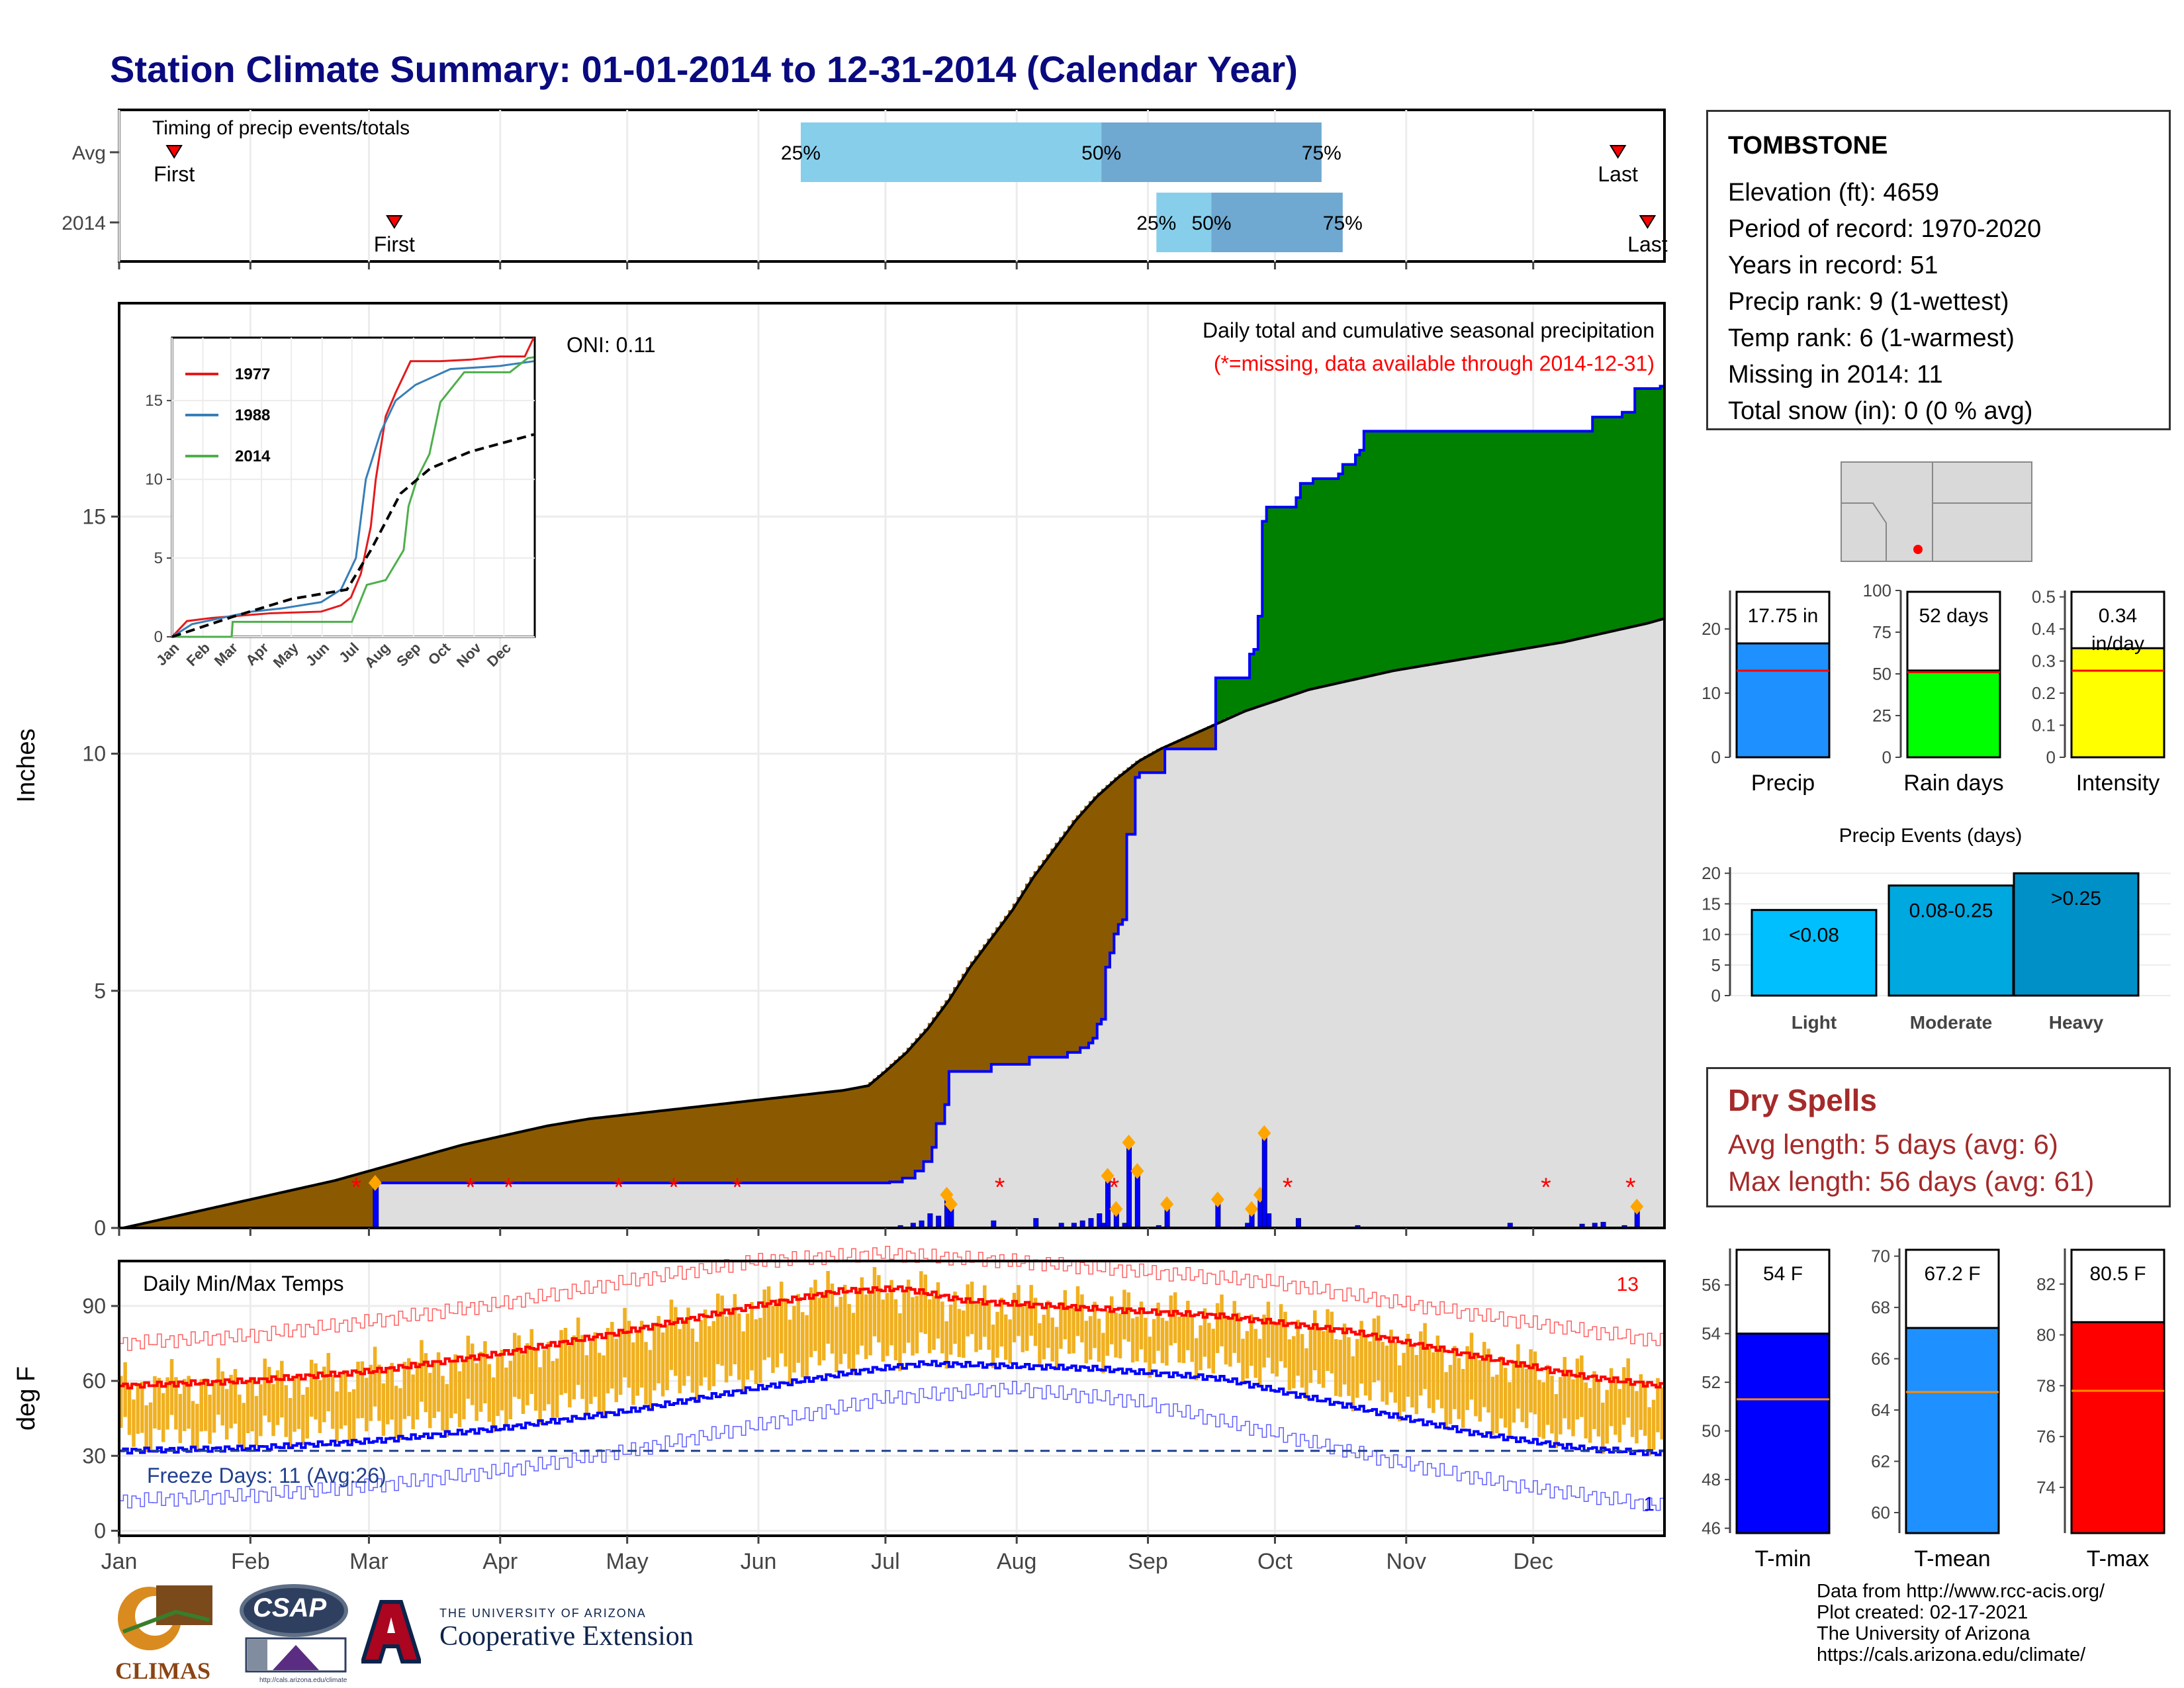 The height and width of the screenshot is (1688, 2184). I want to click on tmin-panel-bar, so click(1783, 1433).